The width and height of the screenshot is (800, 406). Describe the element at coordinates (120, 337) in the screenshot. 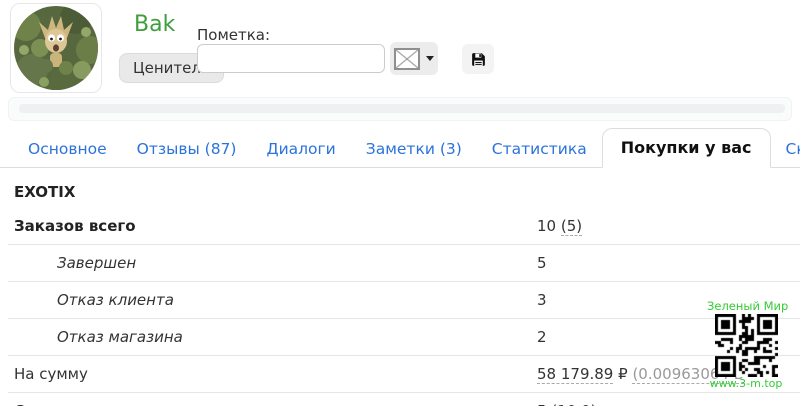

I see `row-label: Отказ магазина` at that location.